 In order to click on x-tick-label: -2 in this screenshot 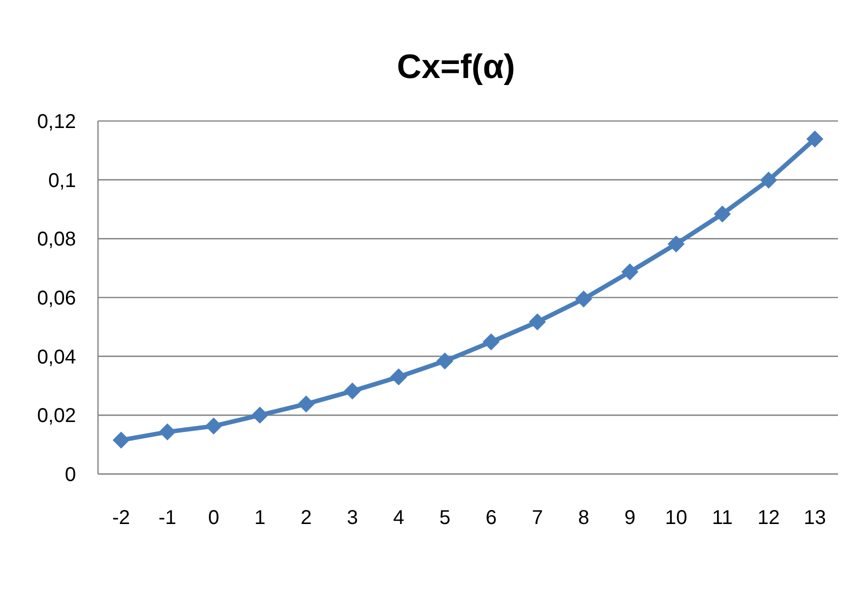, I will do `click(121, 518)`.